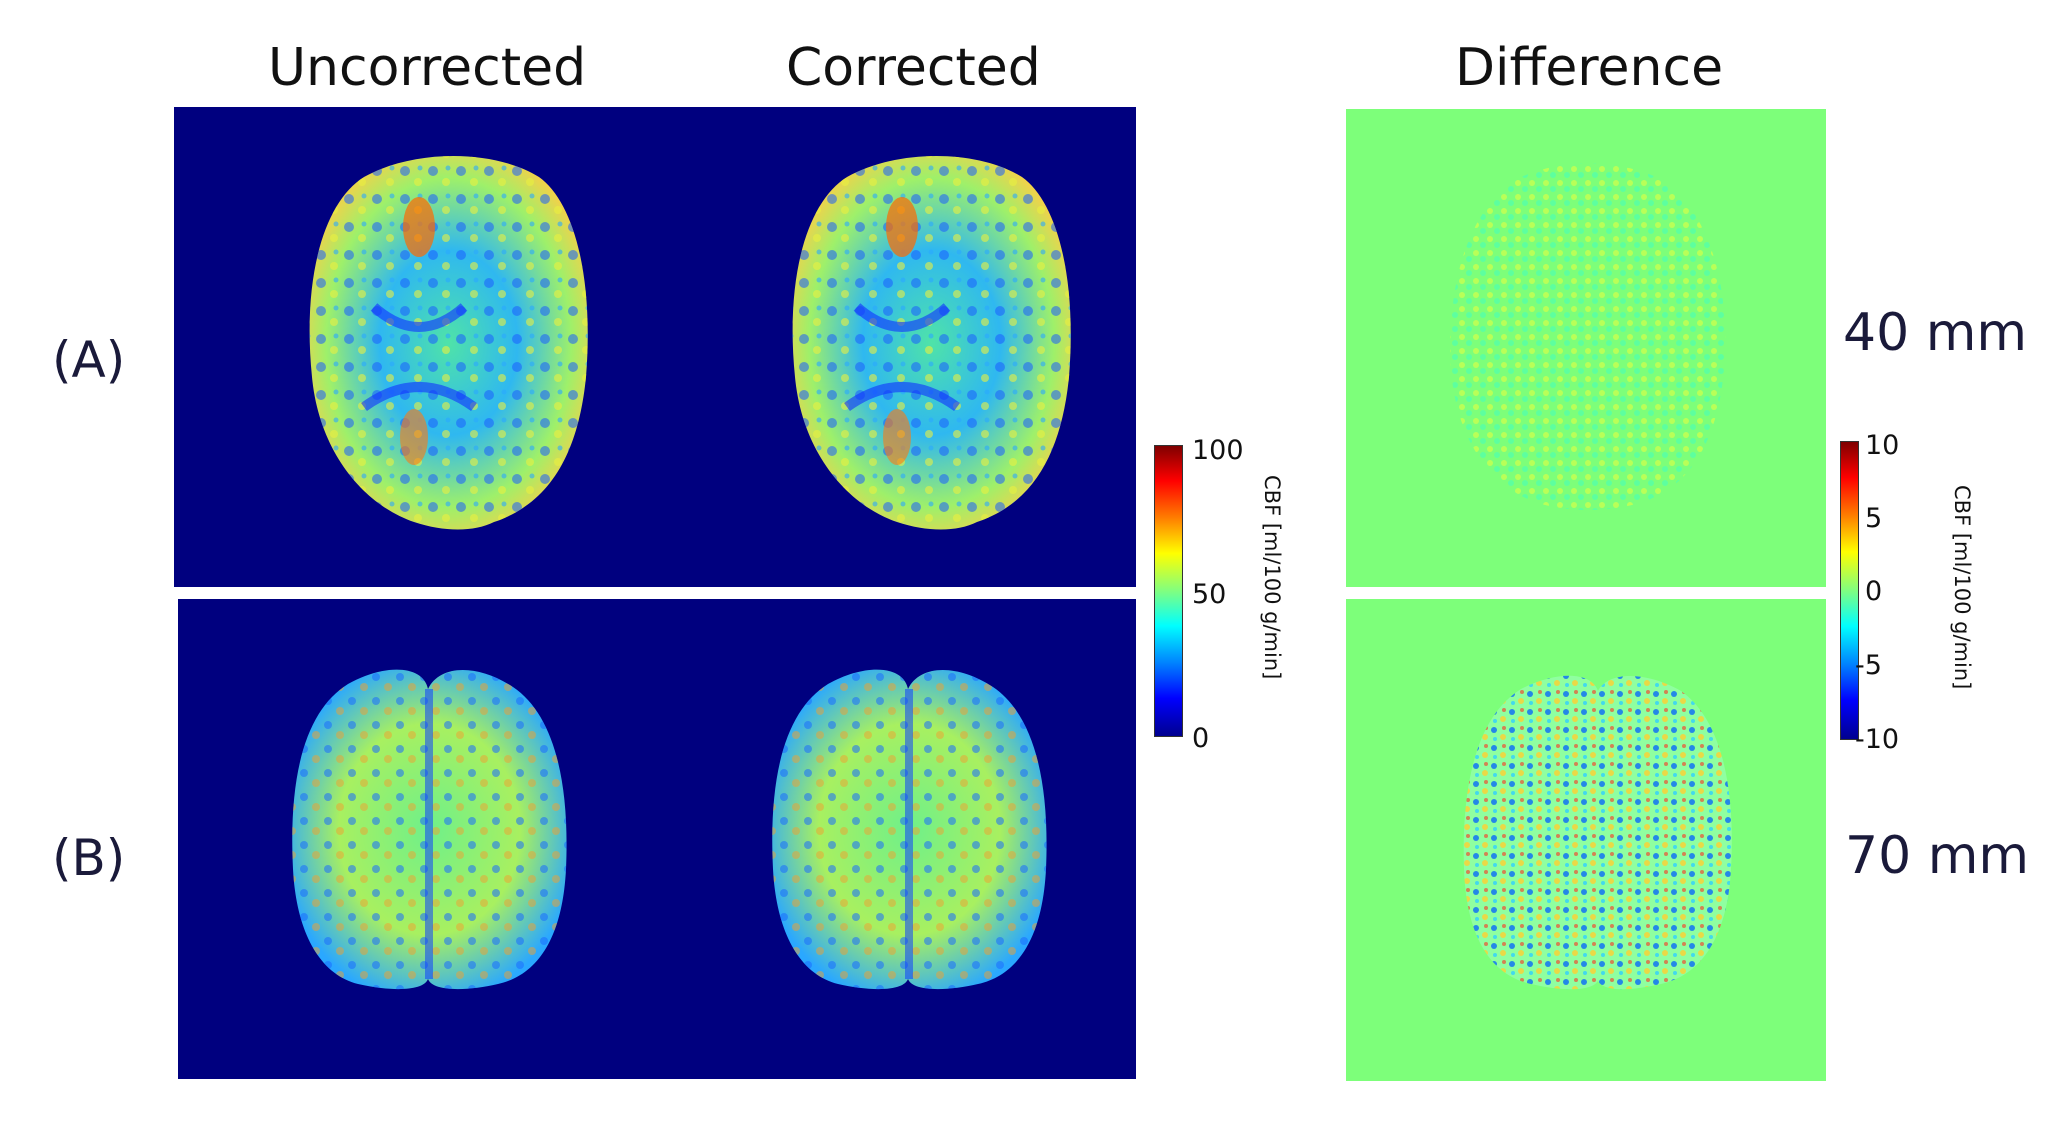  I want to click on cbf-tick-50: 50, so click(1209, 594).